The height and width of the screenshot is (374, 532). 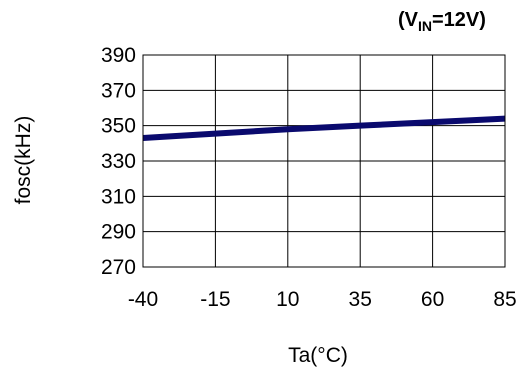 What do you see at coordinates (318, 355) in the screenshot?
I see `x-axis-label: Ta(°C)` at bounding box center [318, 355].